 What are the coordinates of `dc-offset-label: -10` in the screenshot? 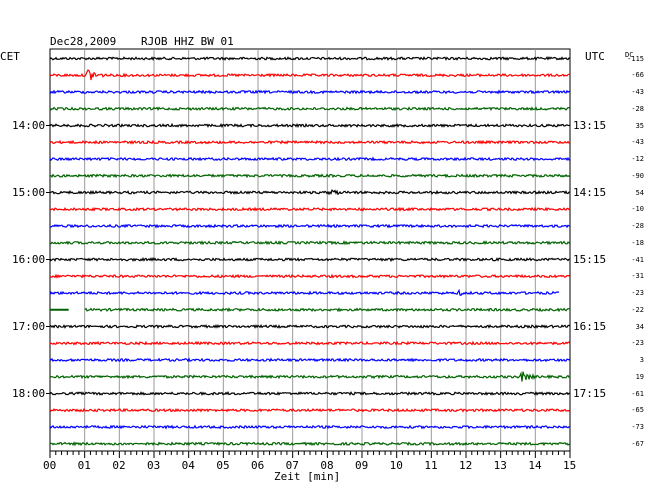 It's located at (637, 209).